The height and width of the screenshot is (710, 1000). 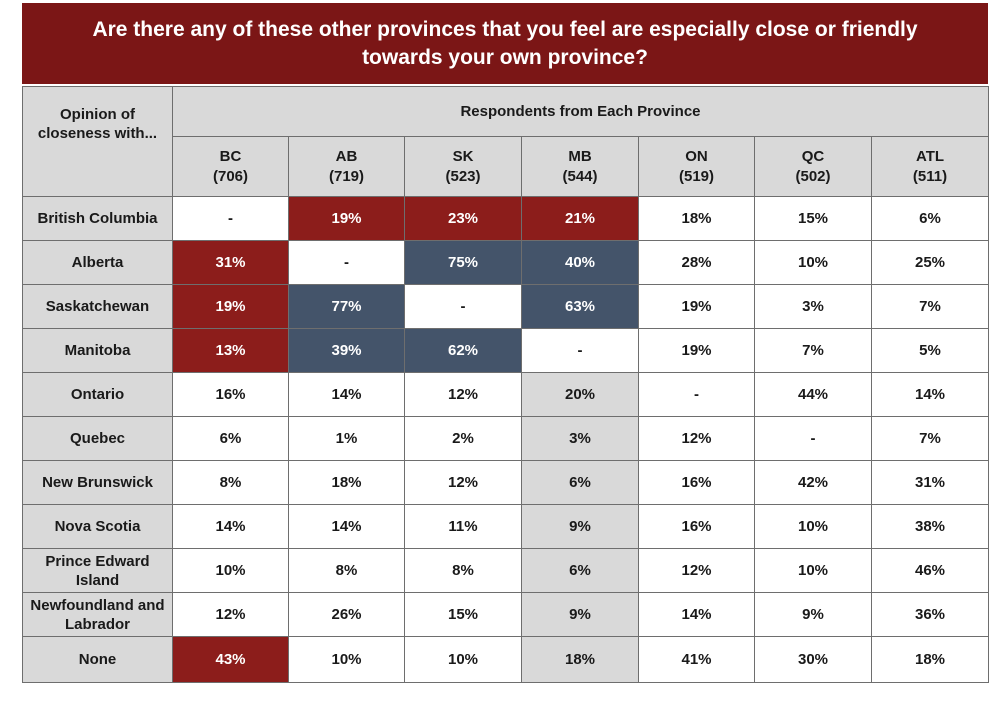 What do you see at coordinates (230, 350) in the screenshot?
I see `table-cell: 13%` at bounding box center [230, 350].